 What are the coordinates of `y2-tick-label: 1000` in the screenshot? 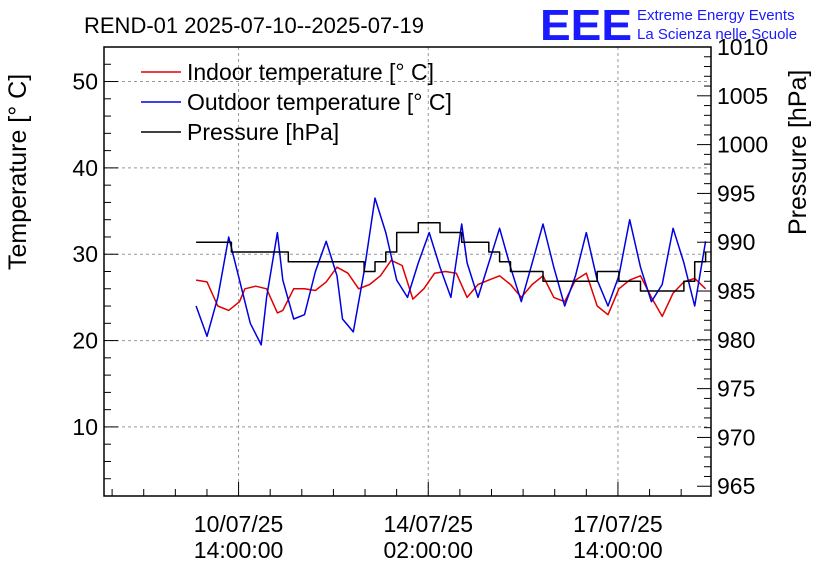 It's located at (742, 145).